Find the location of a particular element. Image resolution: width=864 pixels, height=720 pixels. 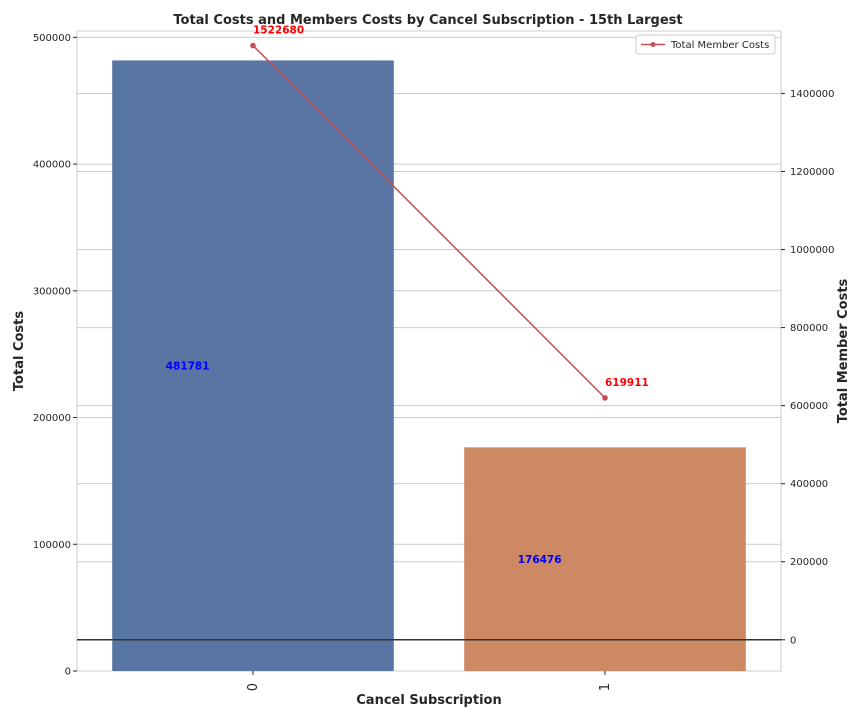

right-tick-label: 800000 is located at coordinates (809, 328).